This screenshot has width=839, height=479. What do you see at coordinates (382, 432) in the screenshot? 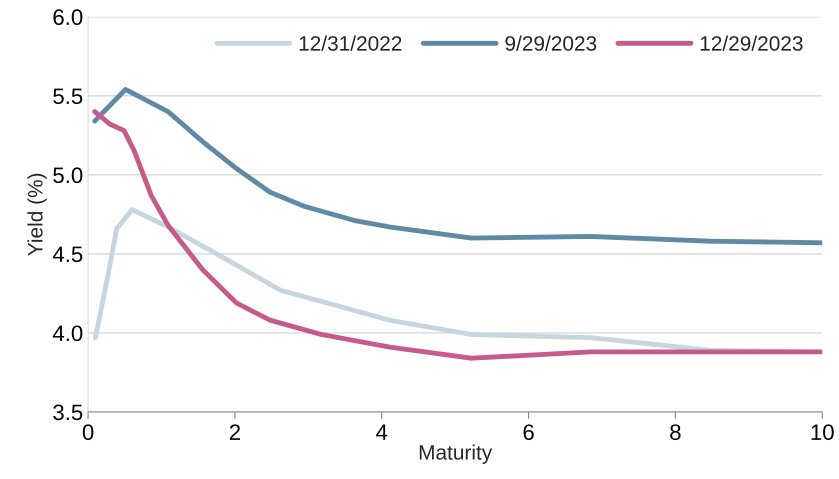
I see `x-tick-label: 4` at bounding box center [382, 432].